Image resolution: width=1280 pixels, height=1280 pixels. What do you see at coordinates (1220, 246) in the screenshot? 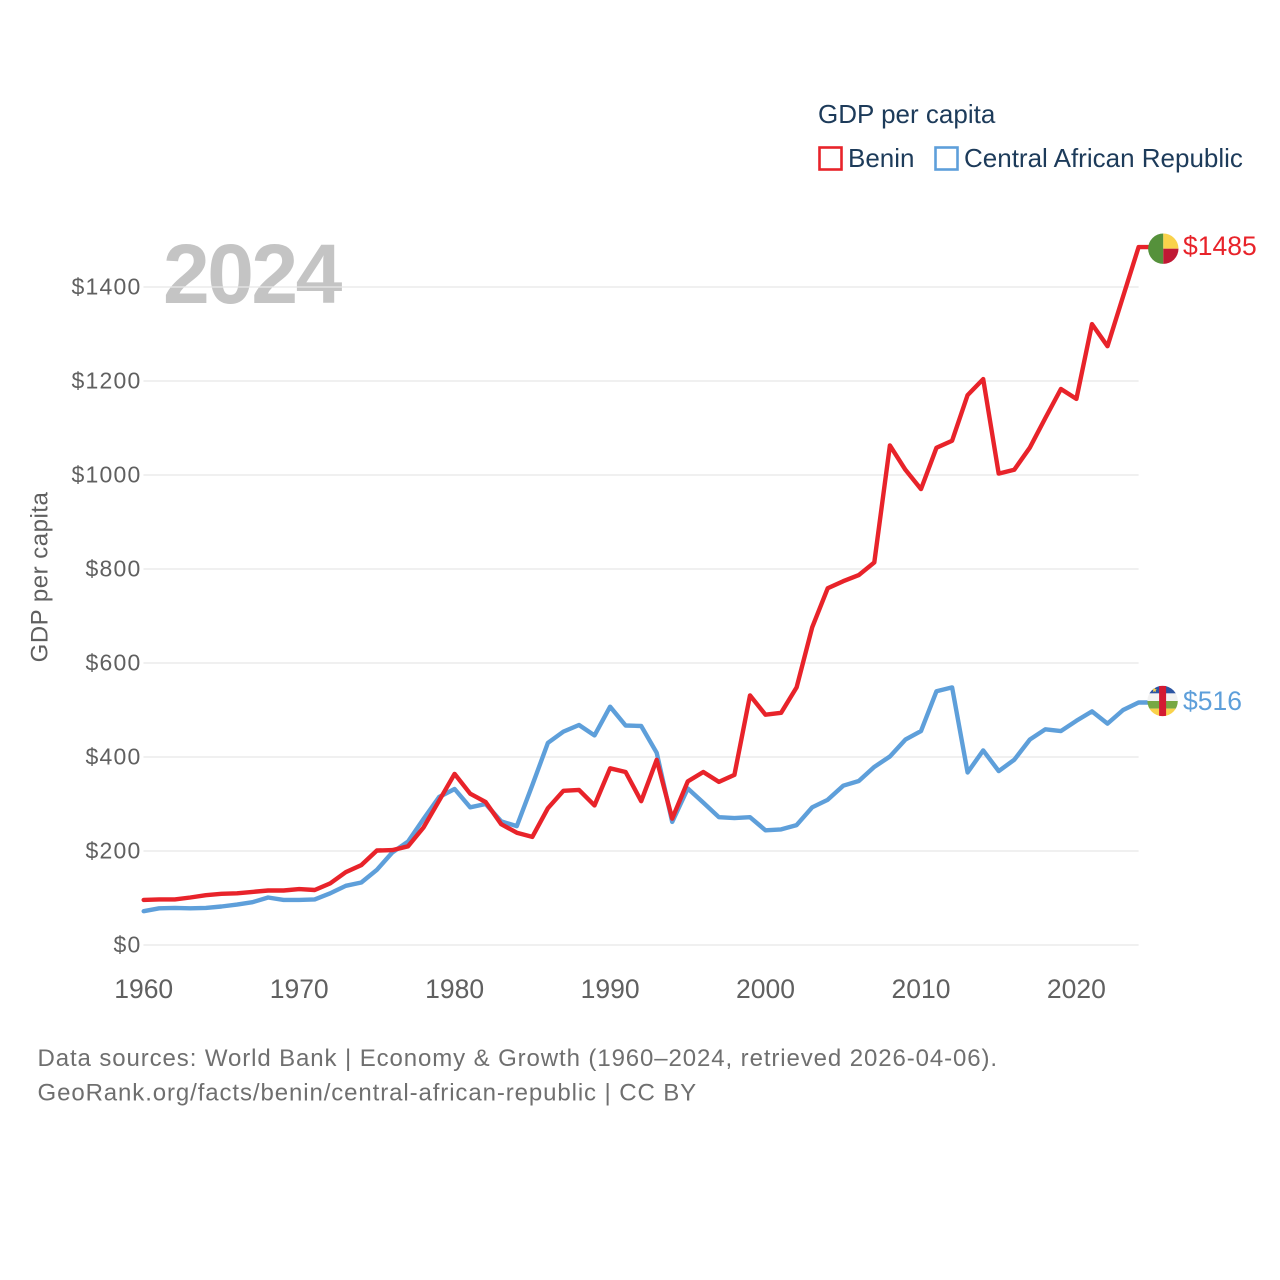
I see `svg-text: $1485` at bounding box center [1220, 246].